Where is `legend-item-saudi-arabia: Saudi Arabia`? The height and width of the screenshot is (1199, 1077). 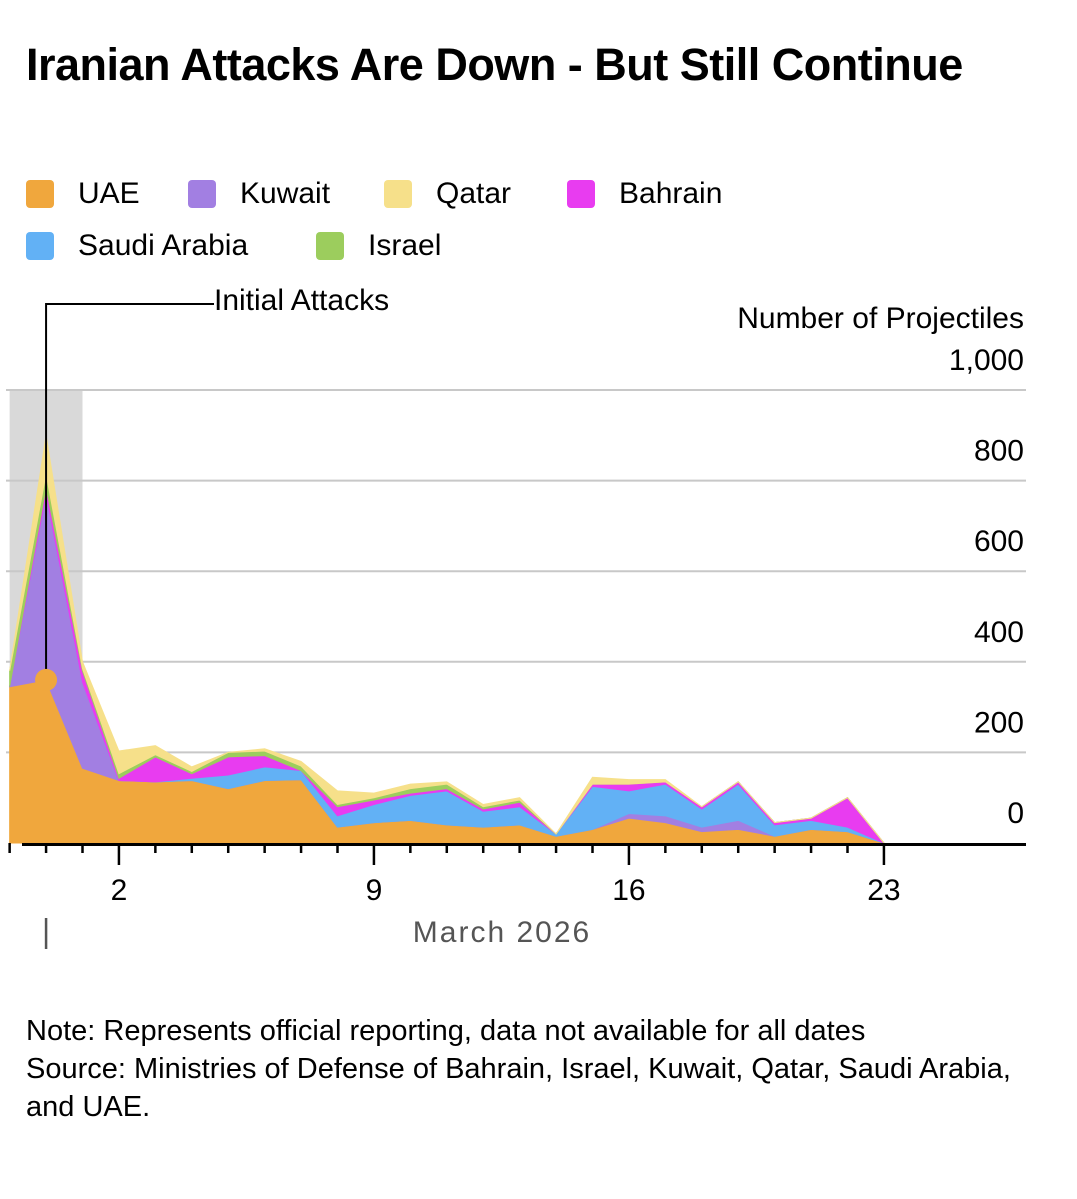
legend-item-saudi-arabia: Saudi Arabia is located at coordinates (137, 246).